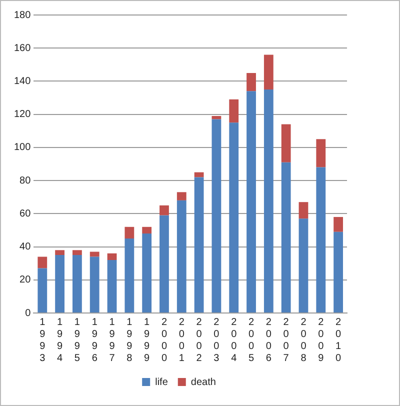  I want to click on x-tick-label: 1994, so click(60, 340).